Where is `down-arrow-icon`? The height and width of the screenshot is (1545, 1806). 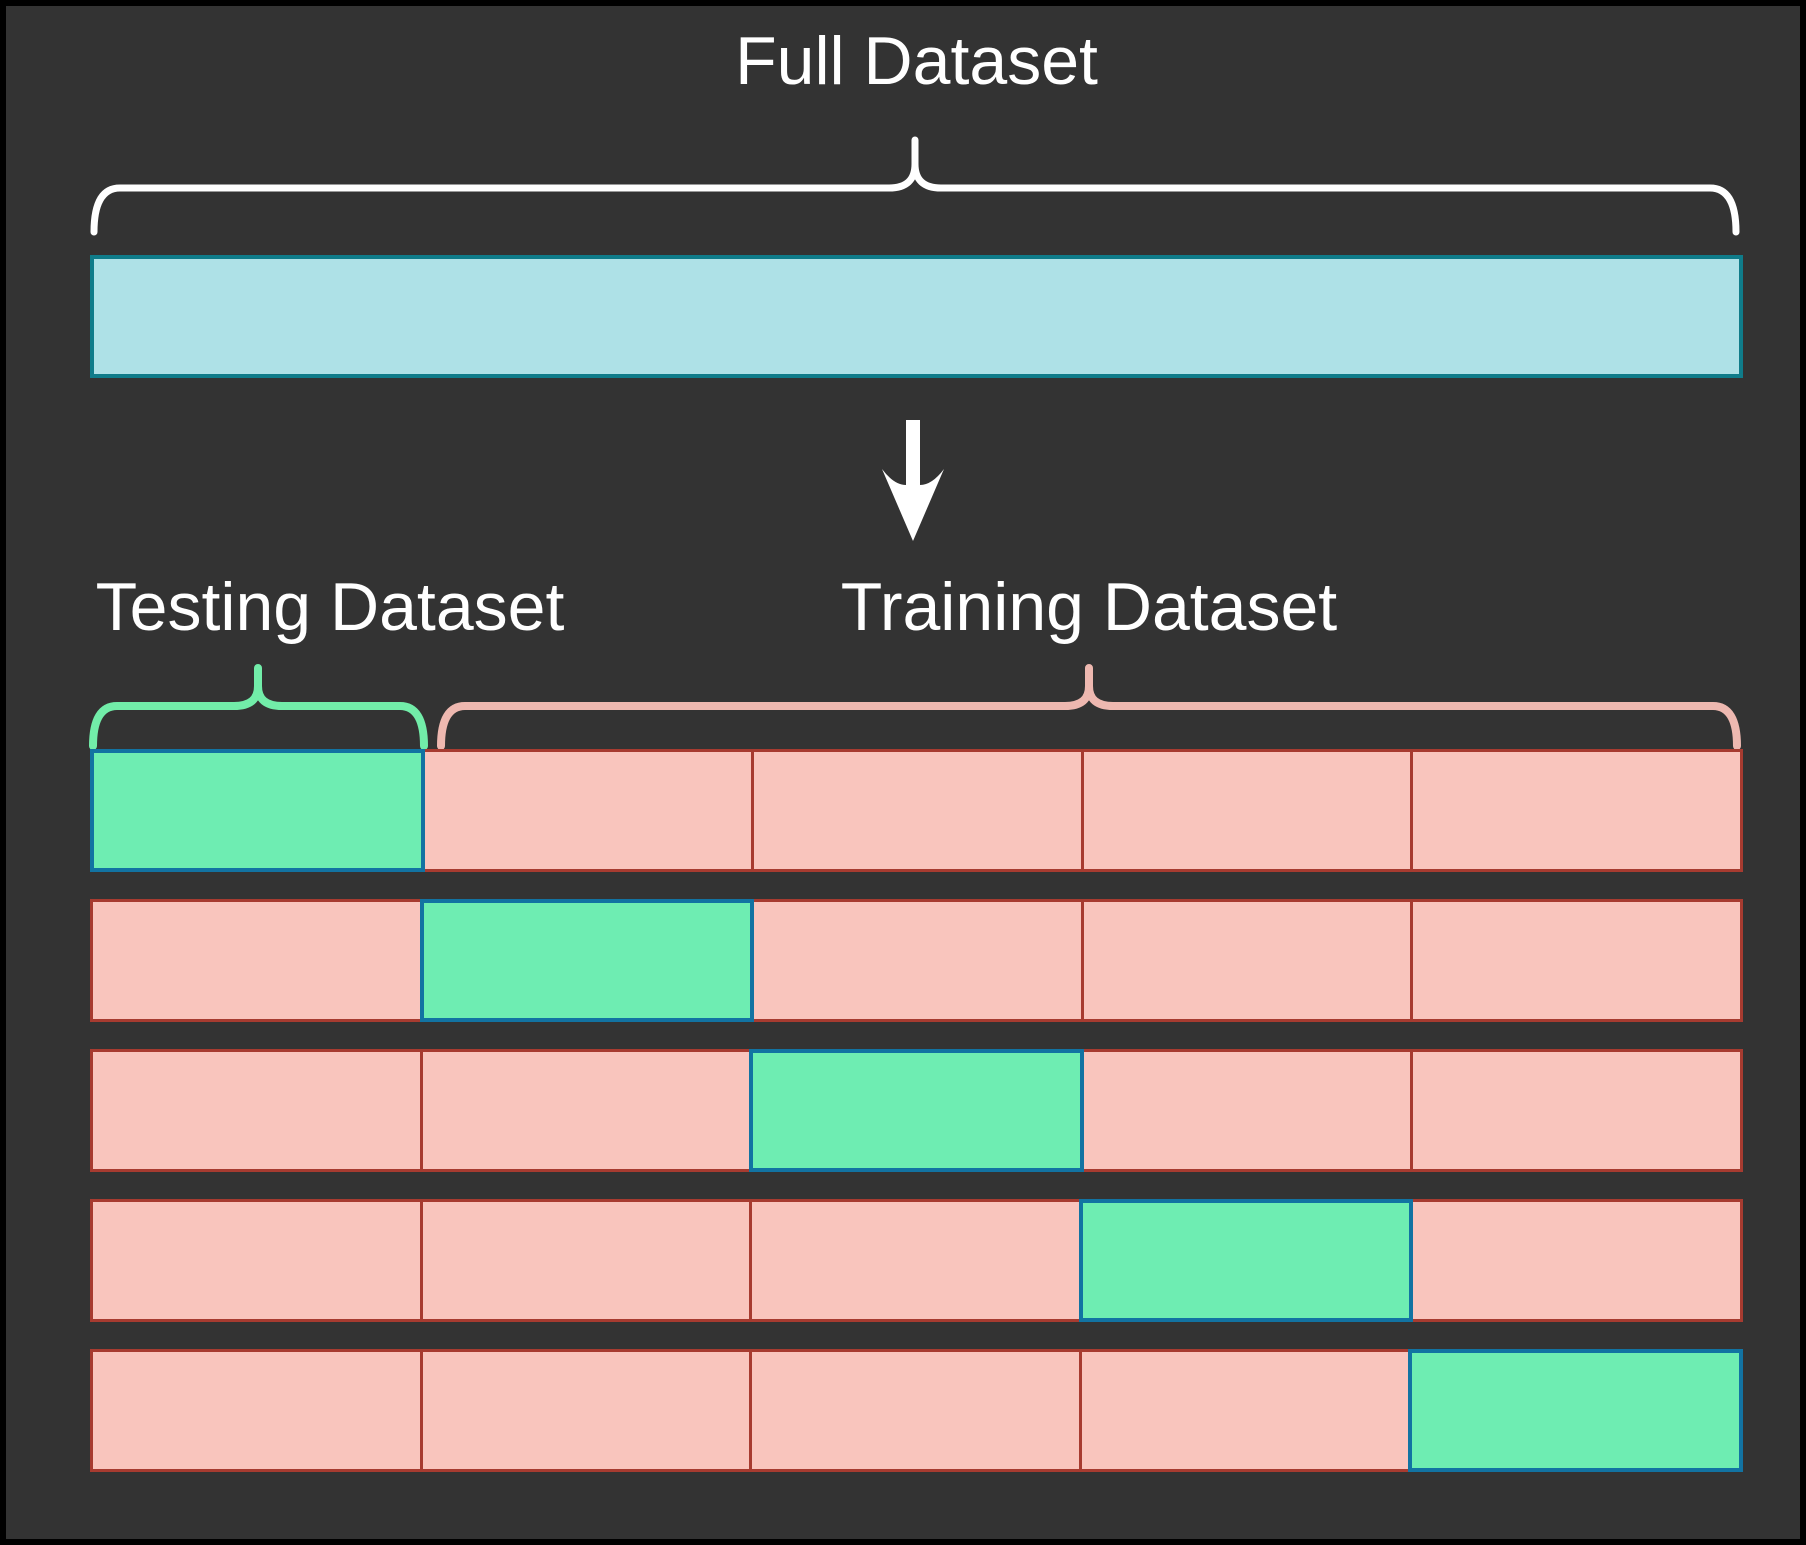
down-arrow-icon is located at coordinates (913, 480).